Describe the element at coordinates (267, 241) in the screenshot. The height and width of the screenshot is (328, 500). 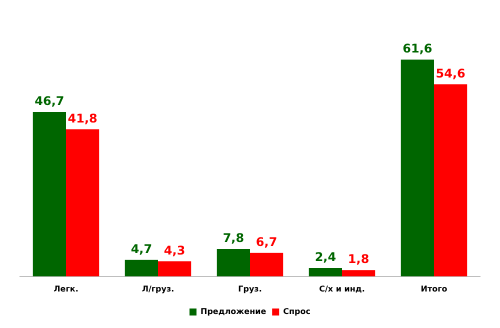
I see `data-label: 6,7` at that location.